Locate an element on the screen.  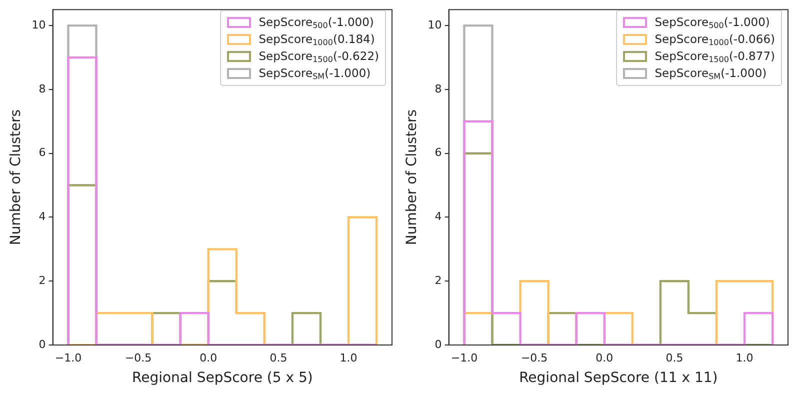
legend-label: SepScore$_{1500}$(-0.877) is located at coordinates (714, 56).